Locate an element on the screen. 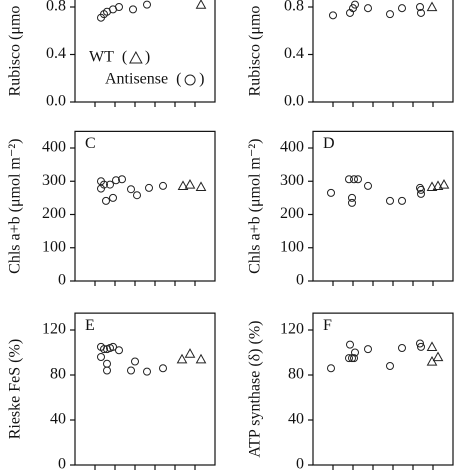 Image resolution: width=474 pixels, height=474 pixels. panel-label: F is located at coordinates (327, 325).